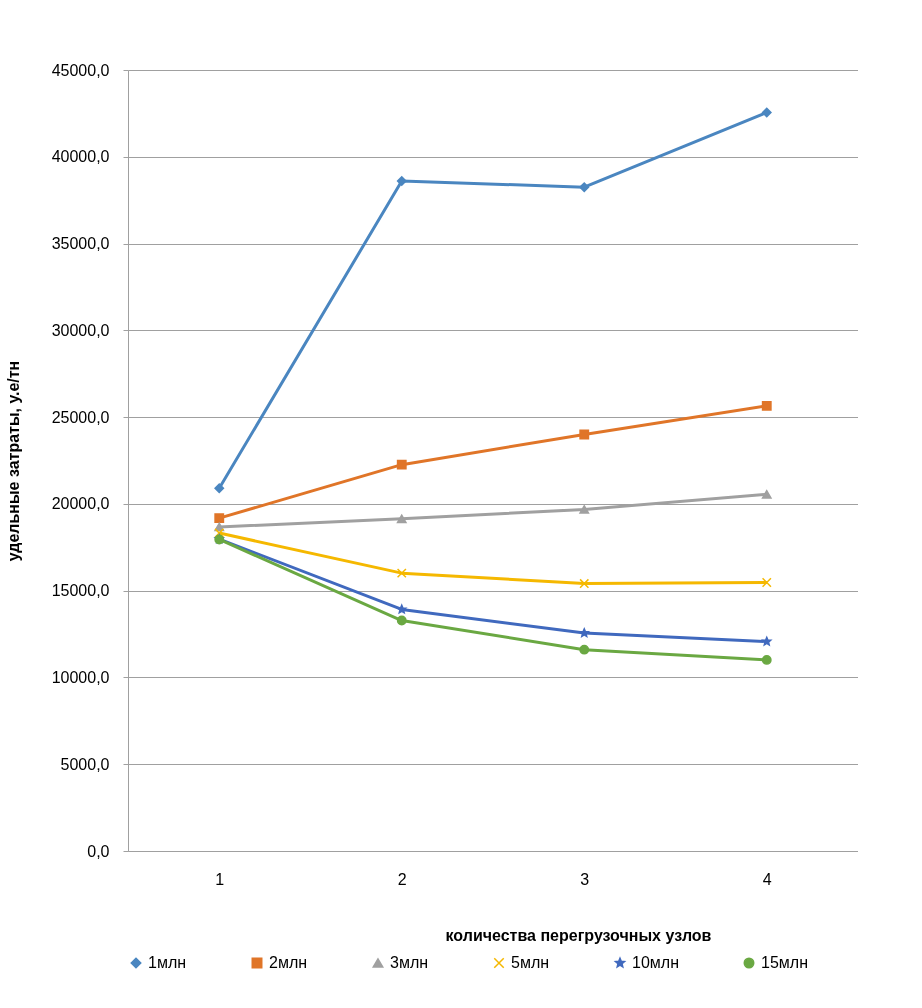  Describe the element at coordinates (80, 504) in the screenshot. I see `y-tick-label: 20000,0` at that location.